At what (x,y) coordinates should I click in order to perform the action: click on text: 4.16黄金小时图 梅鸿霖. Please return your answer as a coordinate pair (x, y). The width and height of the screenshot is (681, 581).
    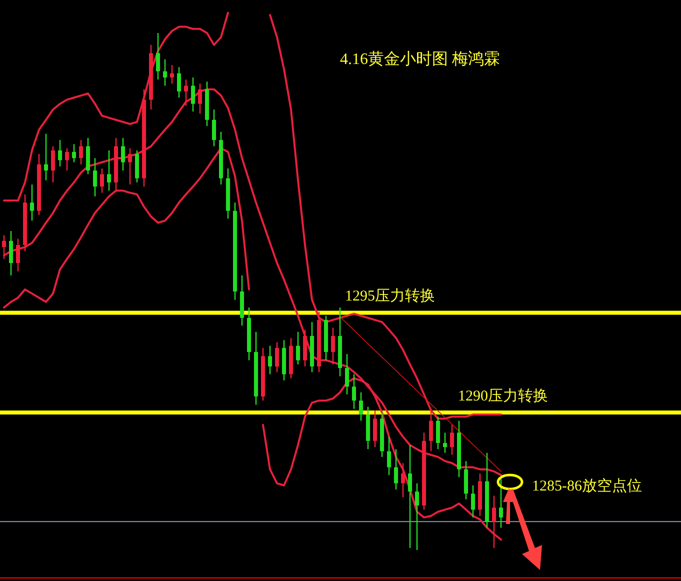
    Looking at the image, I should click on (420, 59).